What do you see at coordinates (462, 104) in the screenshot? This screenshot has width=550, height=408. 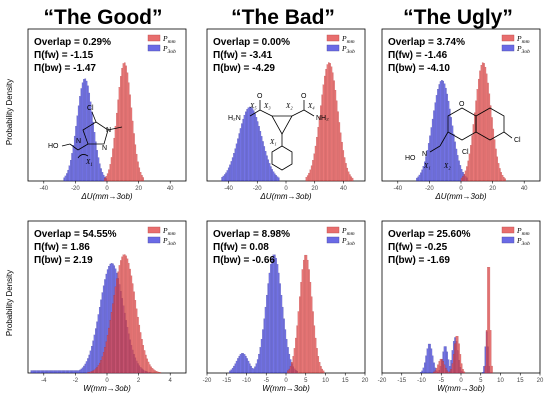 I see `molecule-ugly-label-o: O` at bounding box center [462, 104].